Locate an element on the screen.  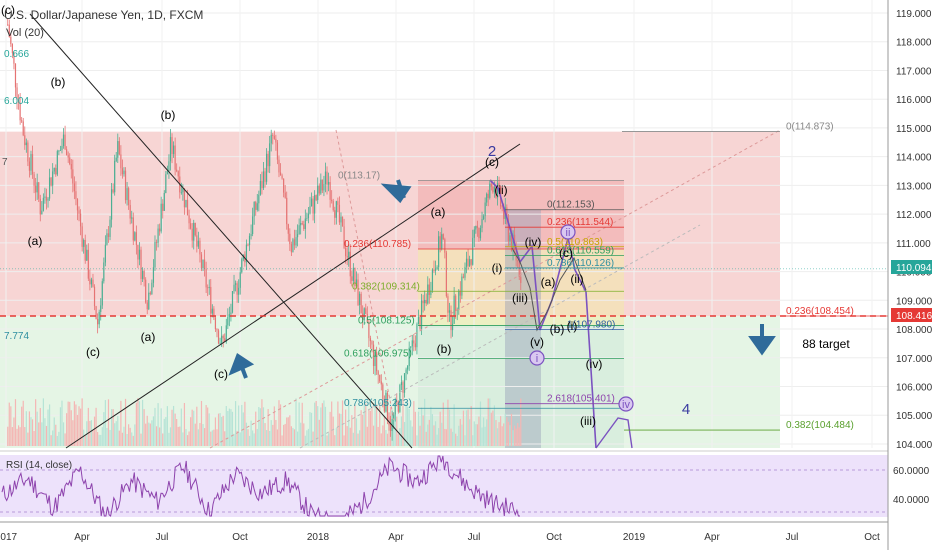
volume-indicator-label: Vol (20) is located at coordinates (25, 33).